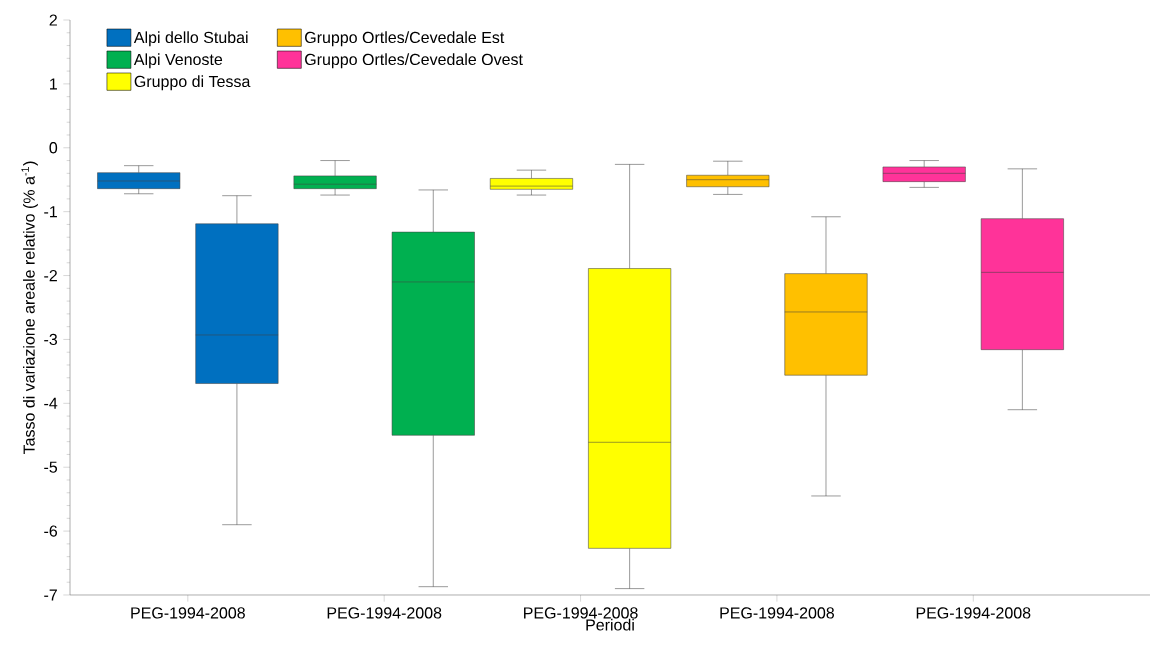  Describe the element at coordinates (190, 39) in the screenshot. I see `legend-label: Alpi dello Stubai` at that location.